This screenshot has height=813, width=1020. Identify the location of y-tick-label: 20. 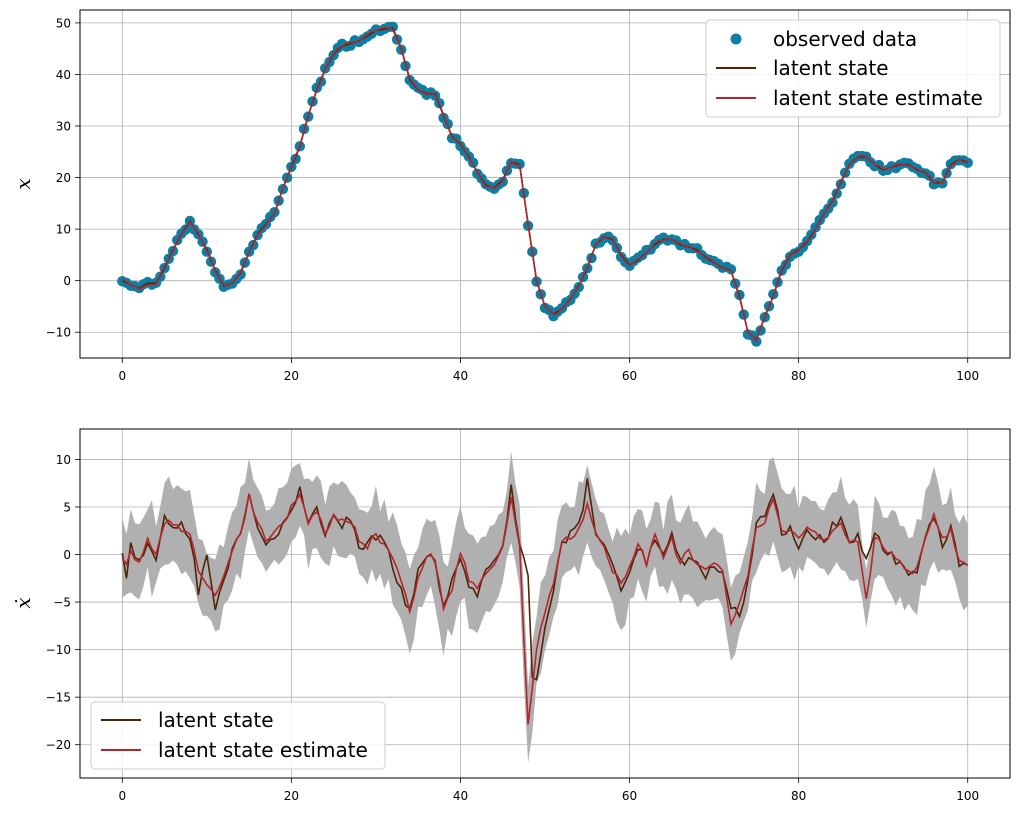
(63, 178).